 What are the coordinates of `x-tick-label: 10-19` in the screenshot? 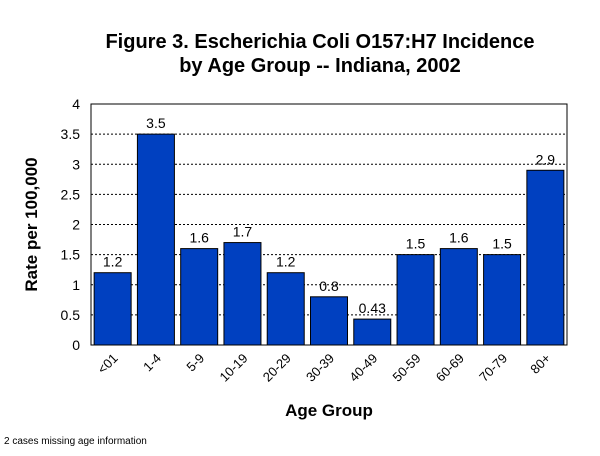 It's located at (233, 368).